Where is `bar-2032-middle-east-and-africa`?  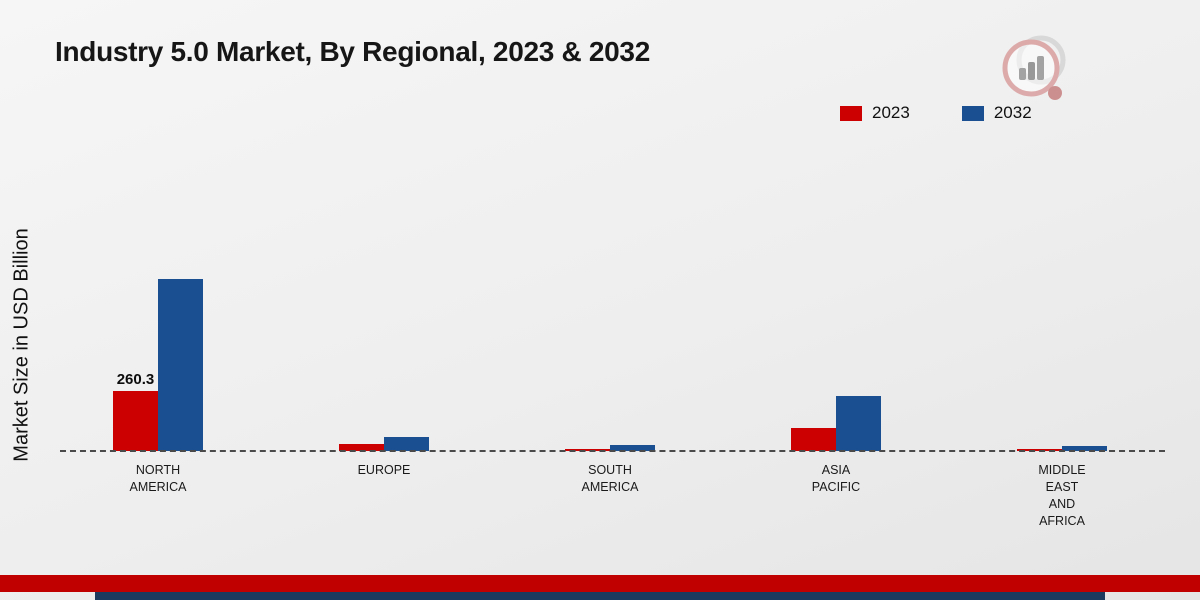
bar-2032-middle-east-and-africa is located at coordinates (1084, 448).